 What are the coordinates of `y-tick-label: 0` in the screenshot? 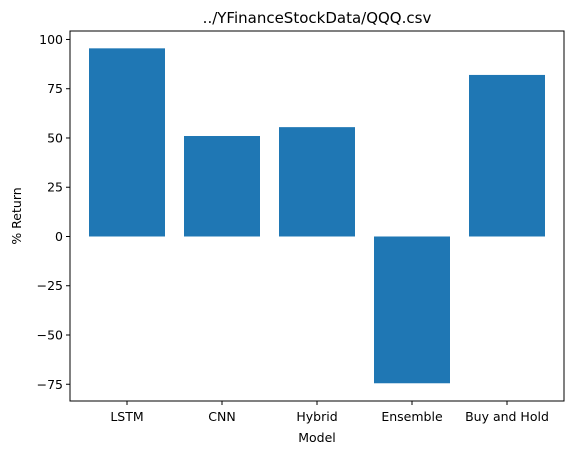 It's located at (59, 236).